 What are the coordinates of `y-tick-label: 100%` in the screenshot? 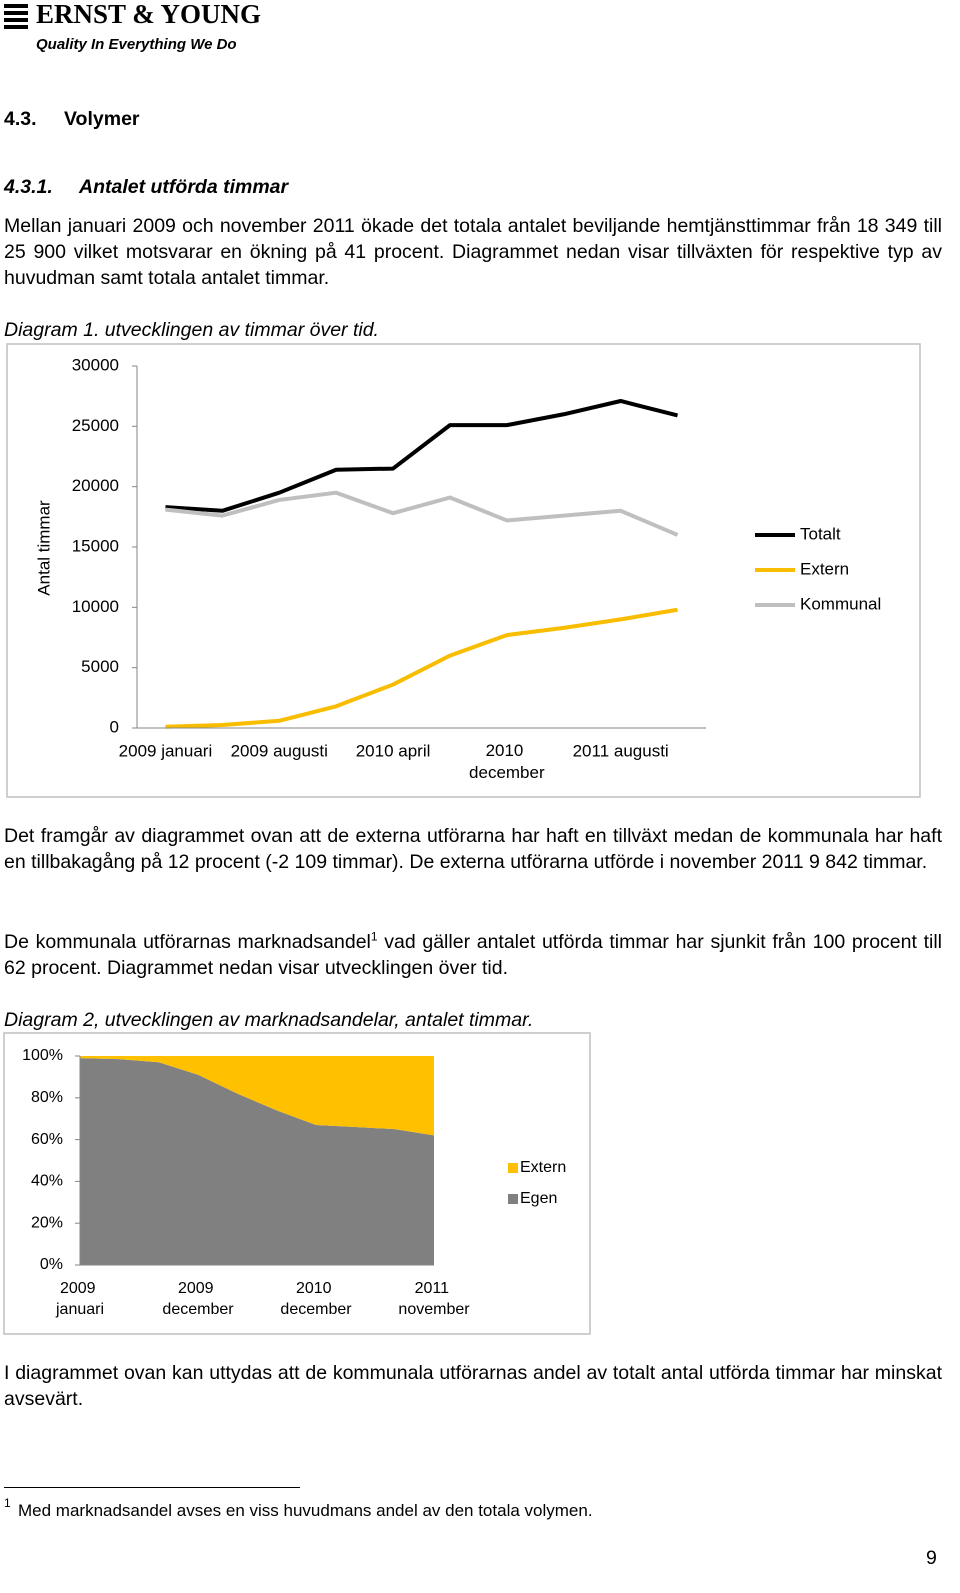 It's located at (42, 1055).